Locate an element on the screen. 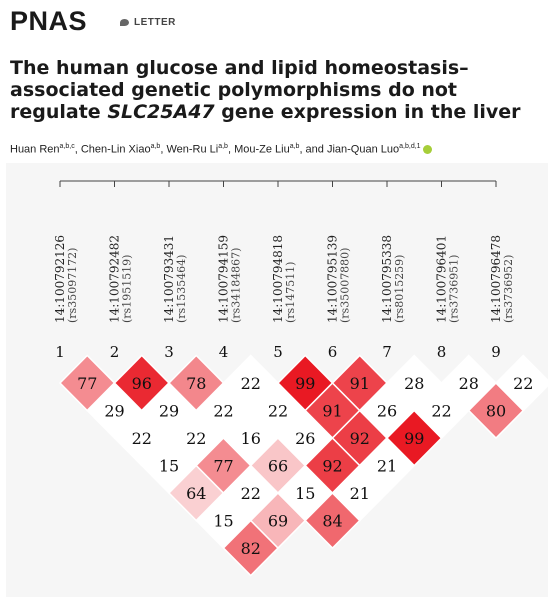  snp-label: 14:100795139 (rs35007880) is located at coordinates (339, 279).